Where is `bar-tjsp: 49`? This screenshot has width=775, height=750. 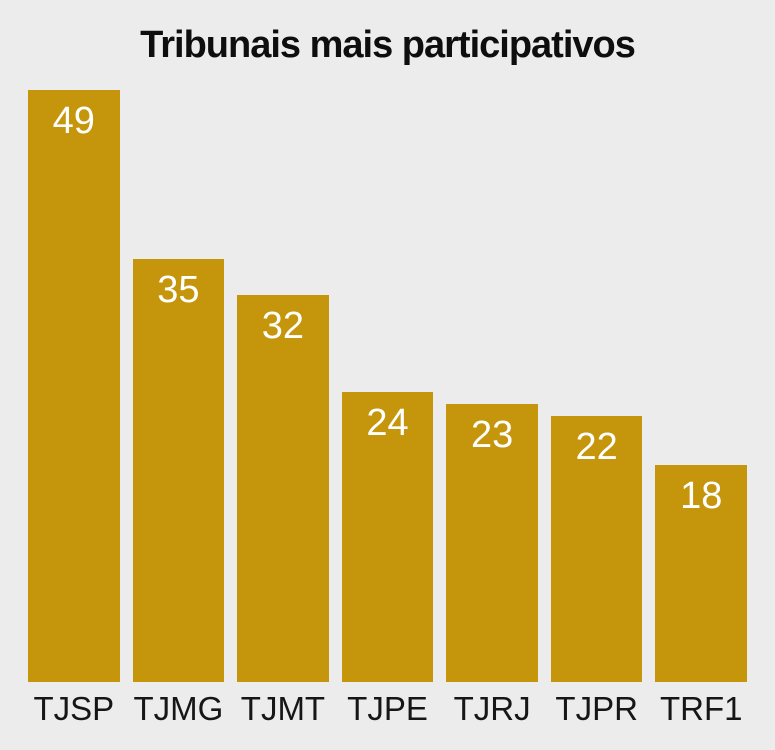 bar-tjsp: 49 is located at coordinates (74, 386).